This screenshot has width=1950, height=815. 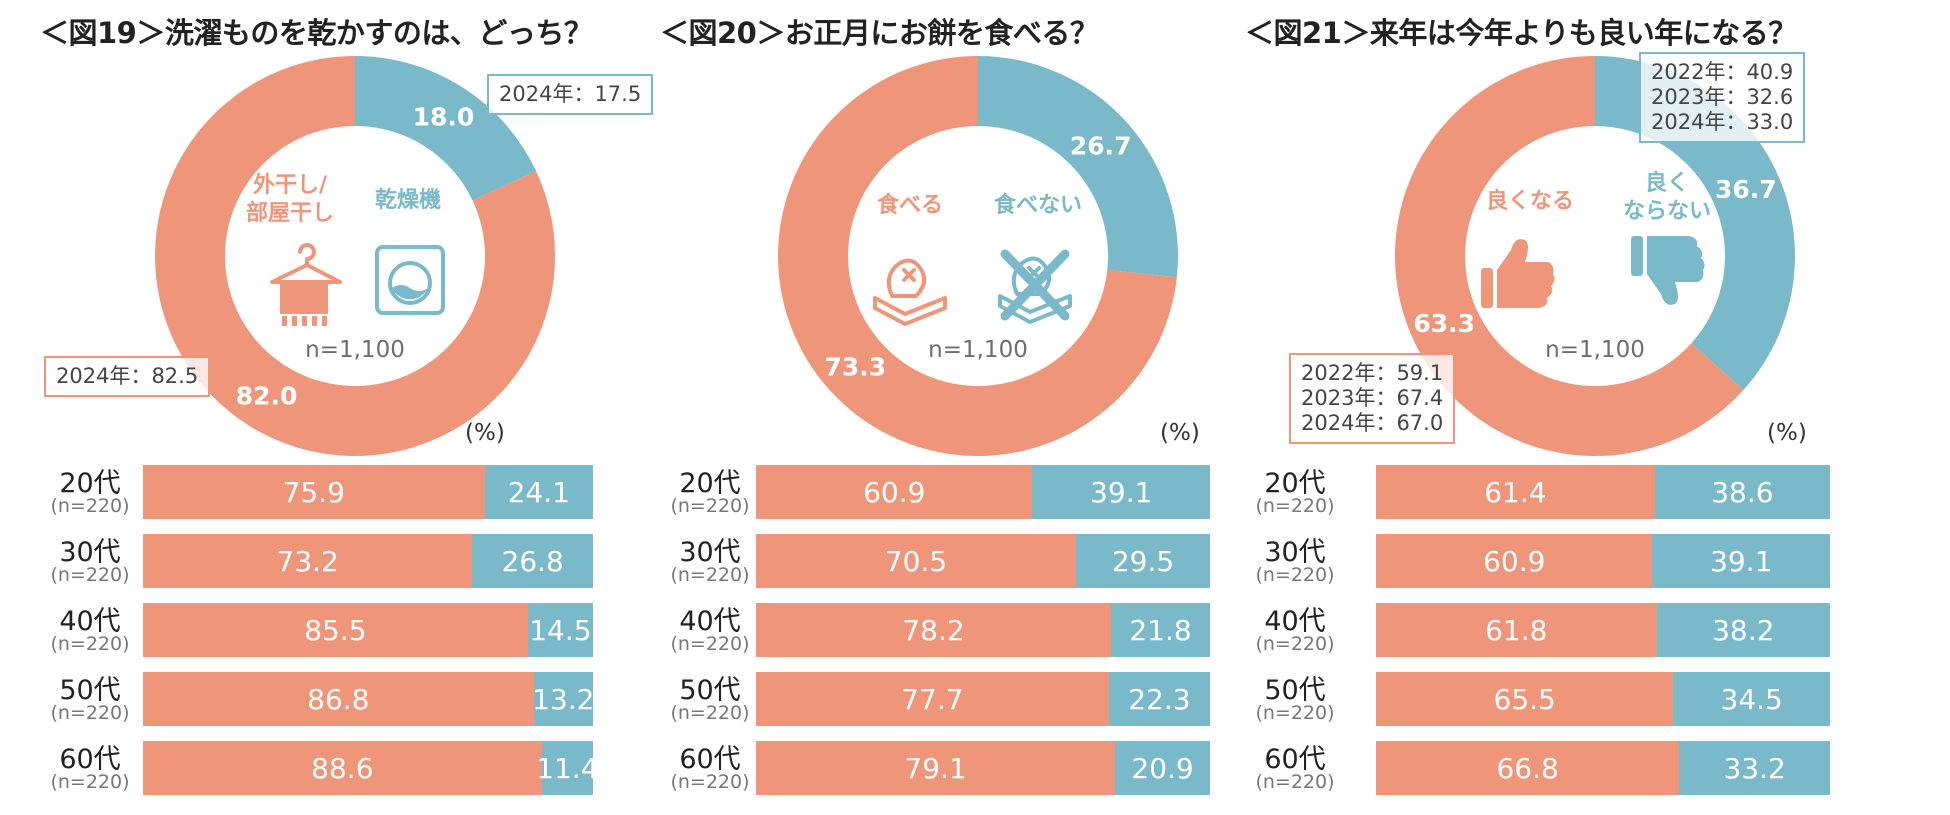 What do you see at coordinates (1372, 373) in the screenshot?
I see `callout-line: 2022年：59.1` at bounding box center [1372, 373].